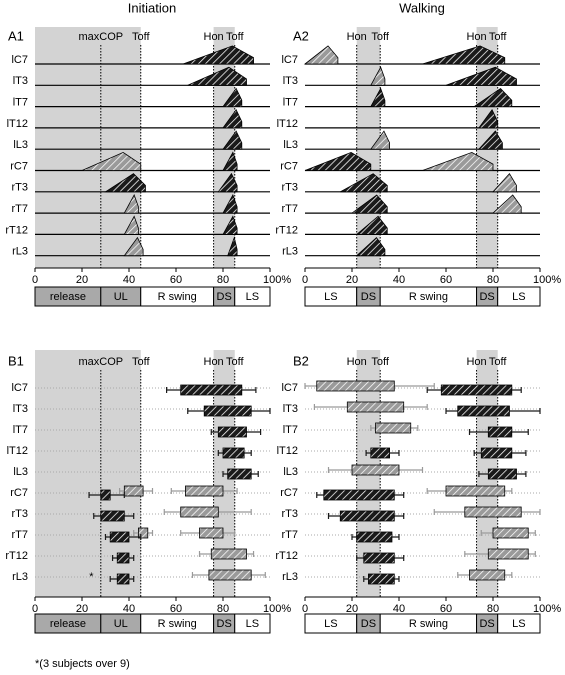 This screenshot has width=565, height=675. I want to click on x-tick-label: 80, so click(493, 609).